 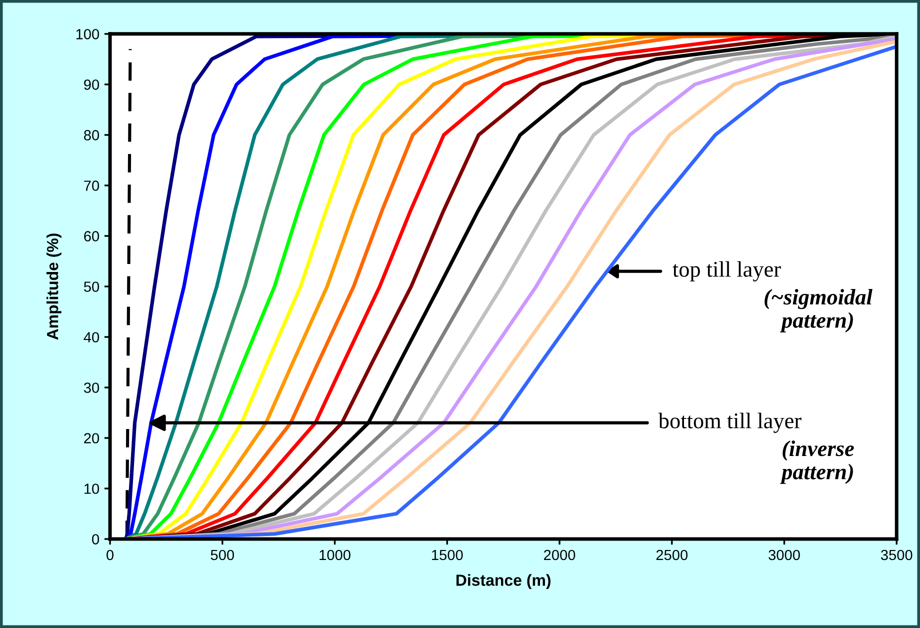 I want to click on y-tick-label: 30, so click(x=92, y=387).